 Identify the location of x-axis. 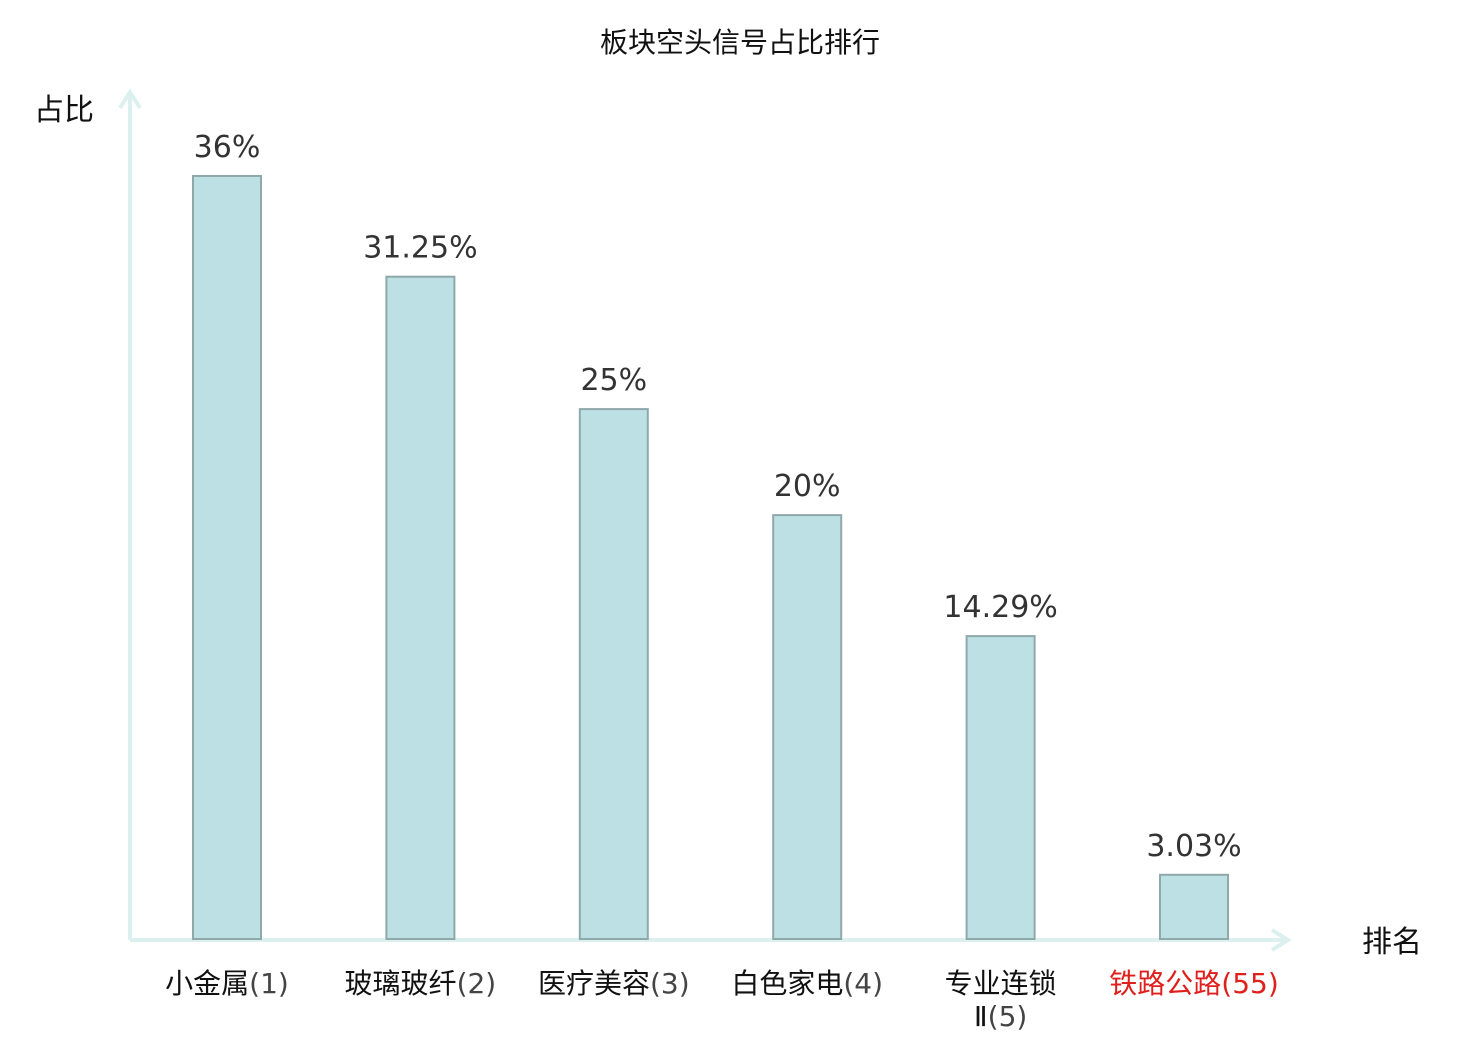
(711, 940).